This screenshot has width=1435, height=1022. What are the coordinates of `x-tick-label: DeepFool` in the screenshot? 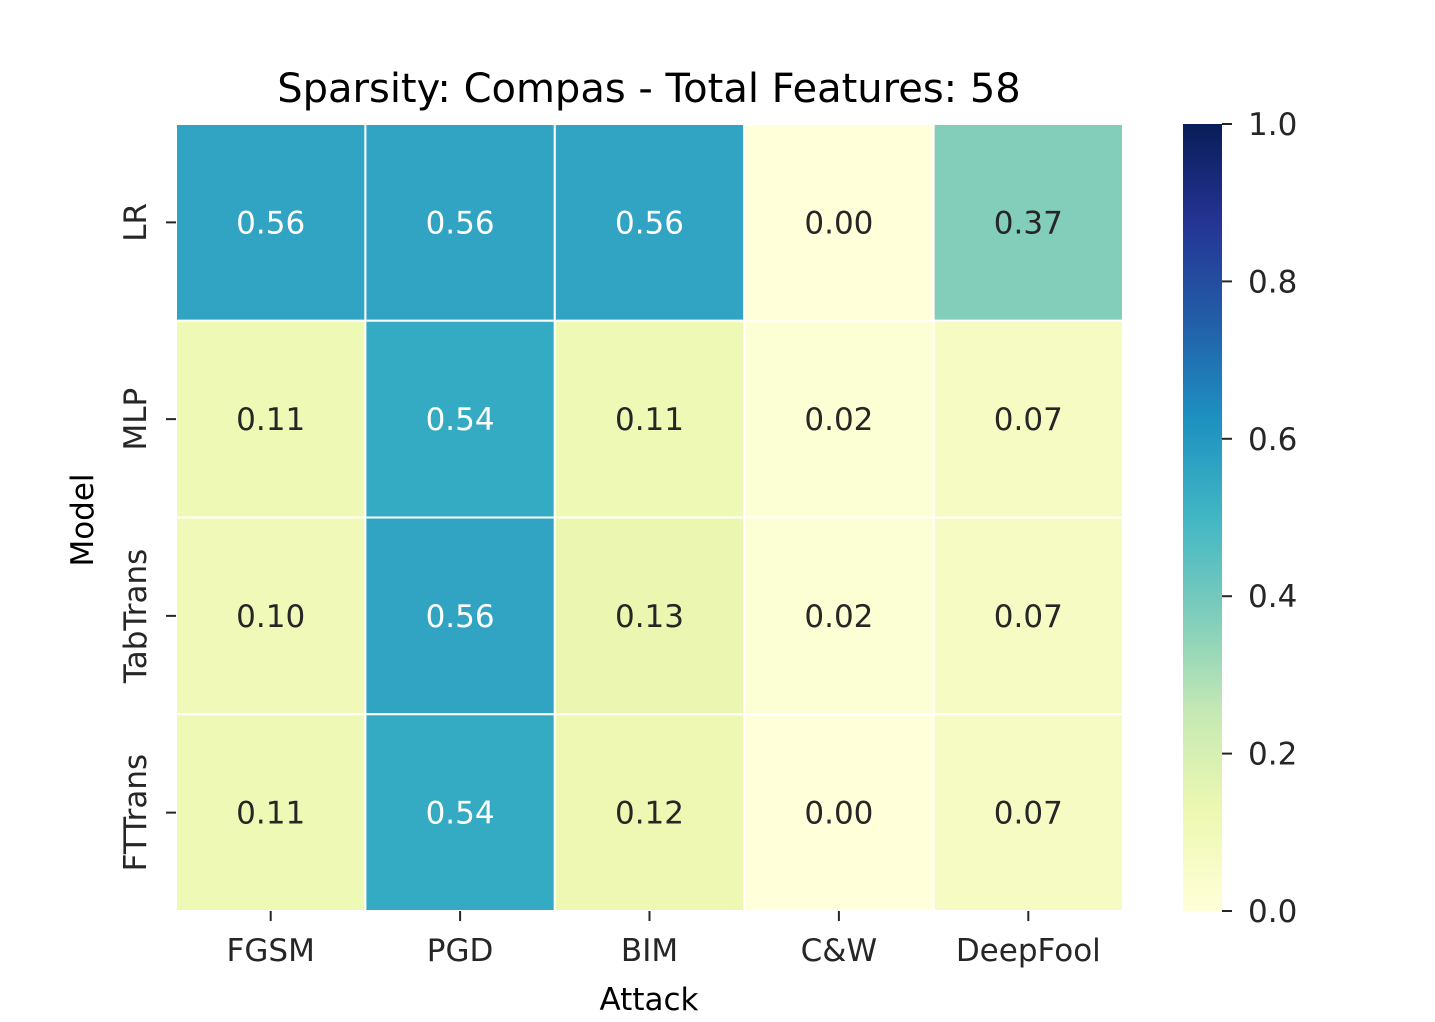 It's located at (1028, 951).